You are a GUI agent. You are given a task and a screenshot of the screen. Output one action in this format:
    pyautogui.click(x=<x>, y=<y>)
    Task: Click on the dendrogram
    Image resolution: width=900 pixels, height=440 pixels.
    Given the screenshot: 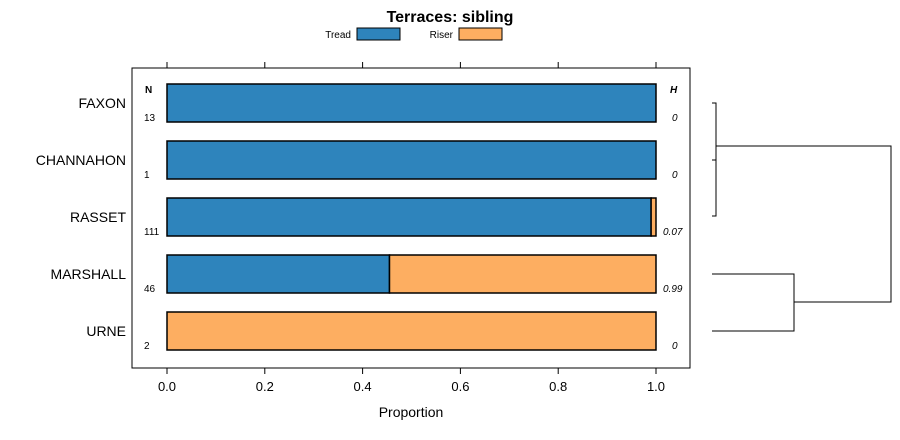 What is the action you would take?
    pyautogui.click(x=802, y=217)
    